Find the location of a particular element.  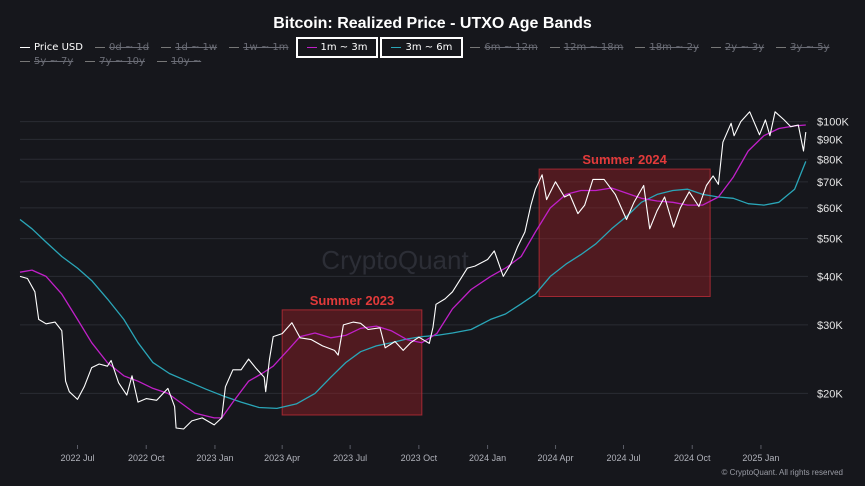

legend-label: 3m ~ 6m is located at coordinates (429, 47).